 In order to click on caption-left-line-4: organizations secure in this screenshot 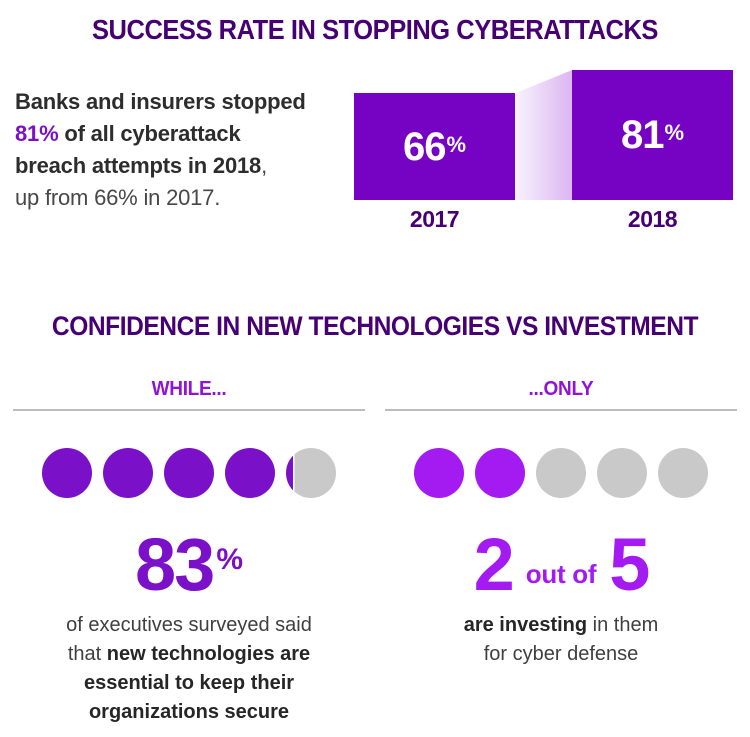, I will do `click(189, 712)`.